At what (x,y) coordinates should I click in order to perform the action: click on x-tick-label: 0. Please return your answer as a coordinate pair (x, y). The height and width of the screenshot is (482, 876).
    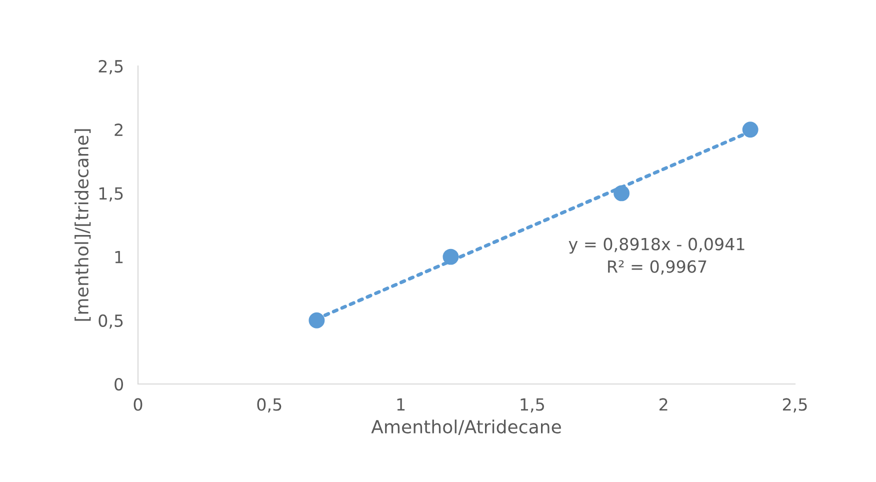
    Looking at the image, I should click on (138, 404).